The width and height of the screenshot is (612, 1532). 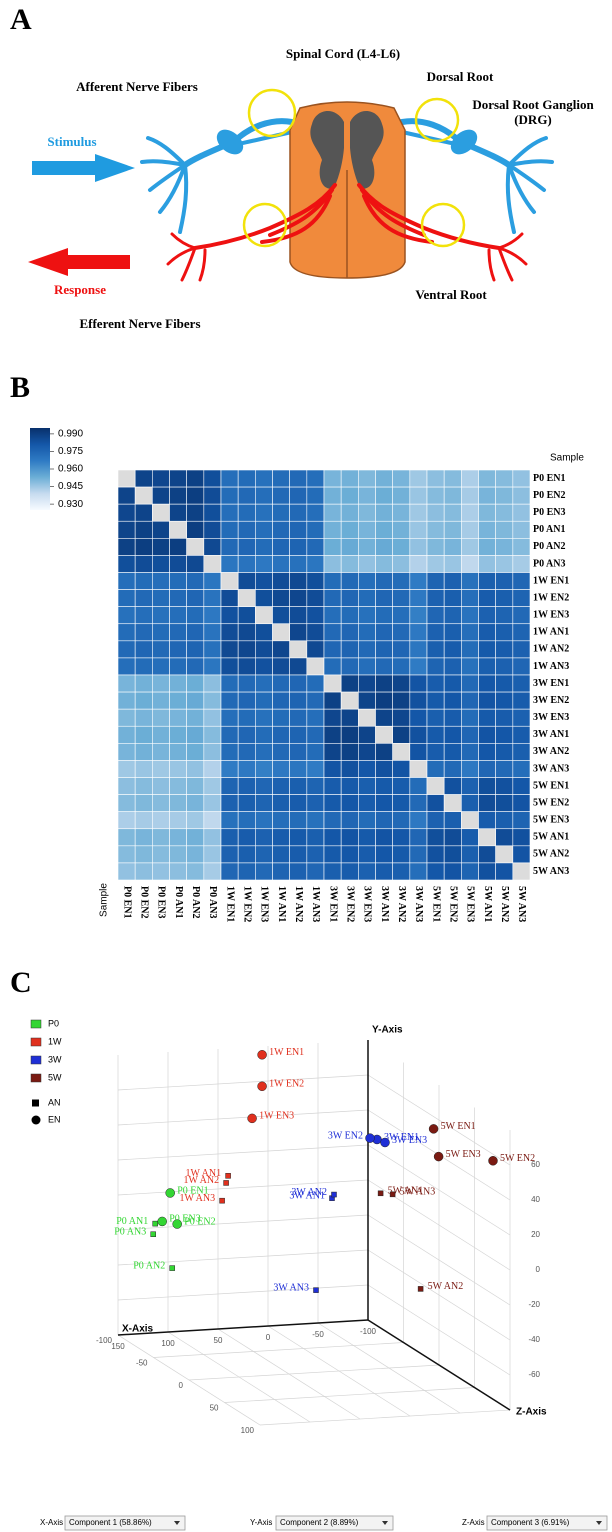 I want to click on column-label: 5W EN1, so click(x=435, y=904).